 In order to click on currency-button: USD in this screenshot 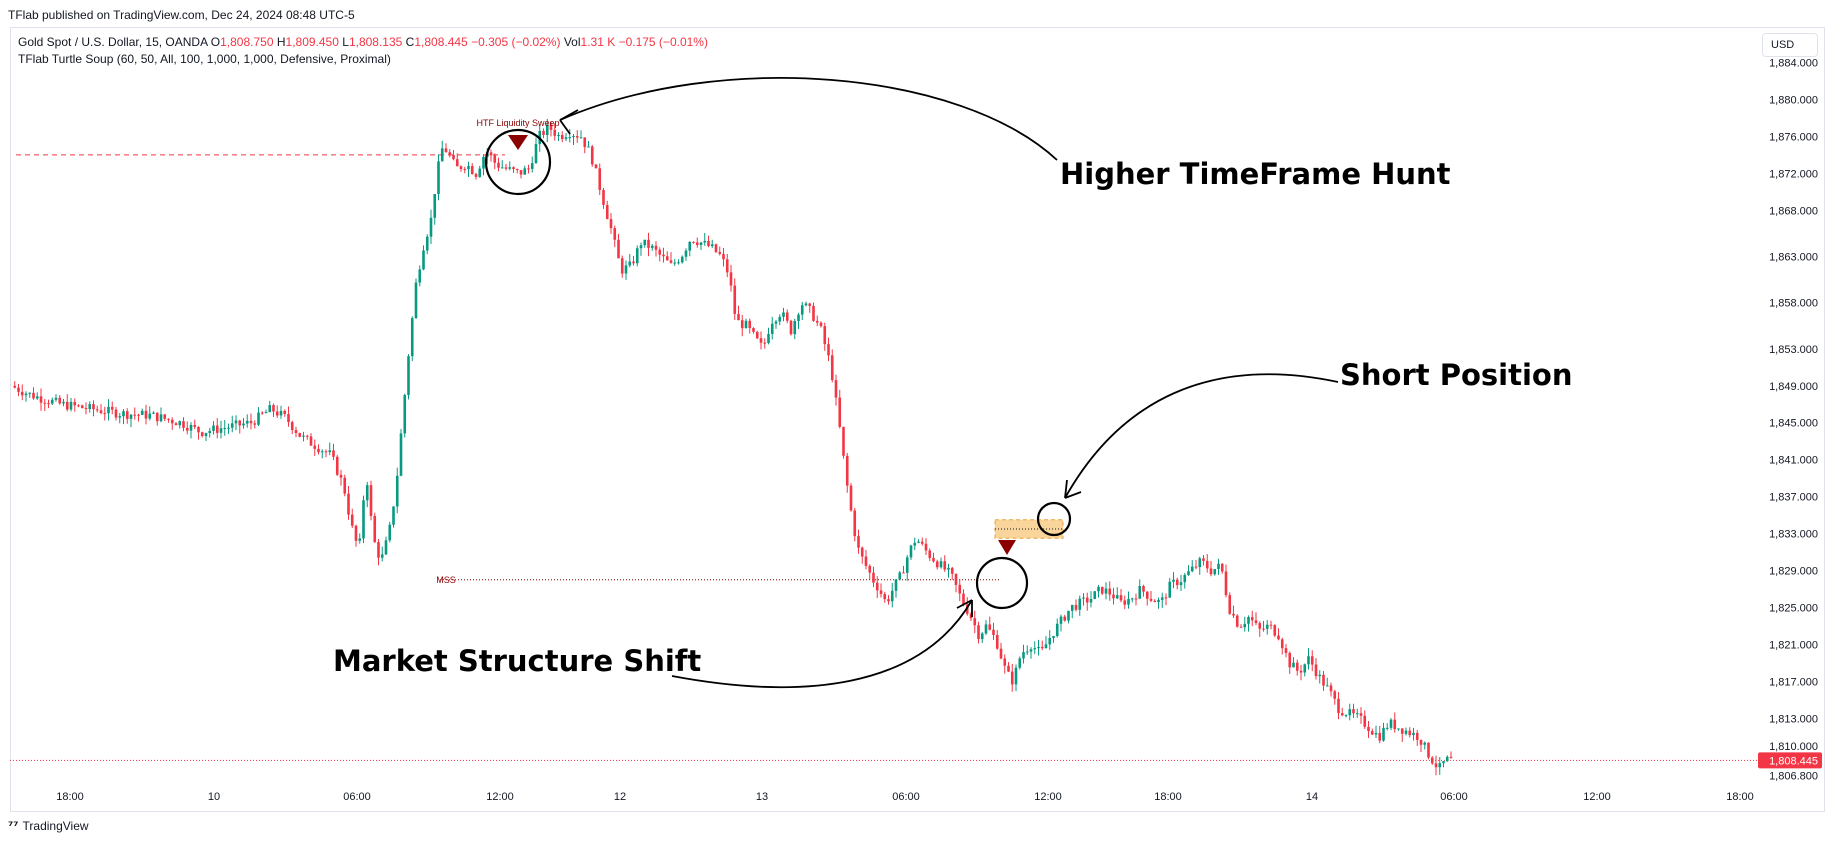, I will do `click(1790, 45)`.